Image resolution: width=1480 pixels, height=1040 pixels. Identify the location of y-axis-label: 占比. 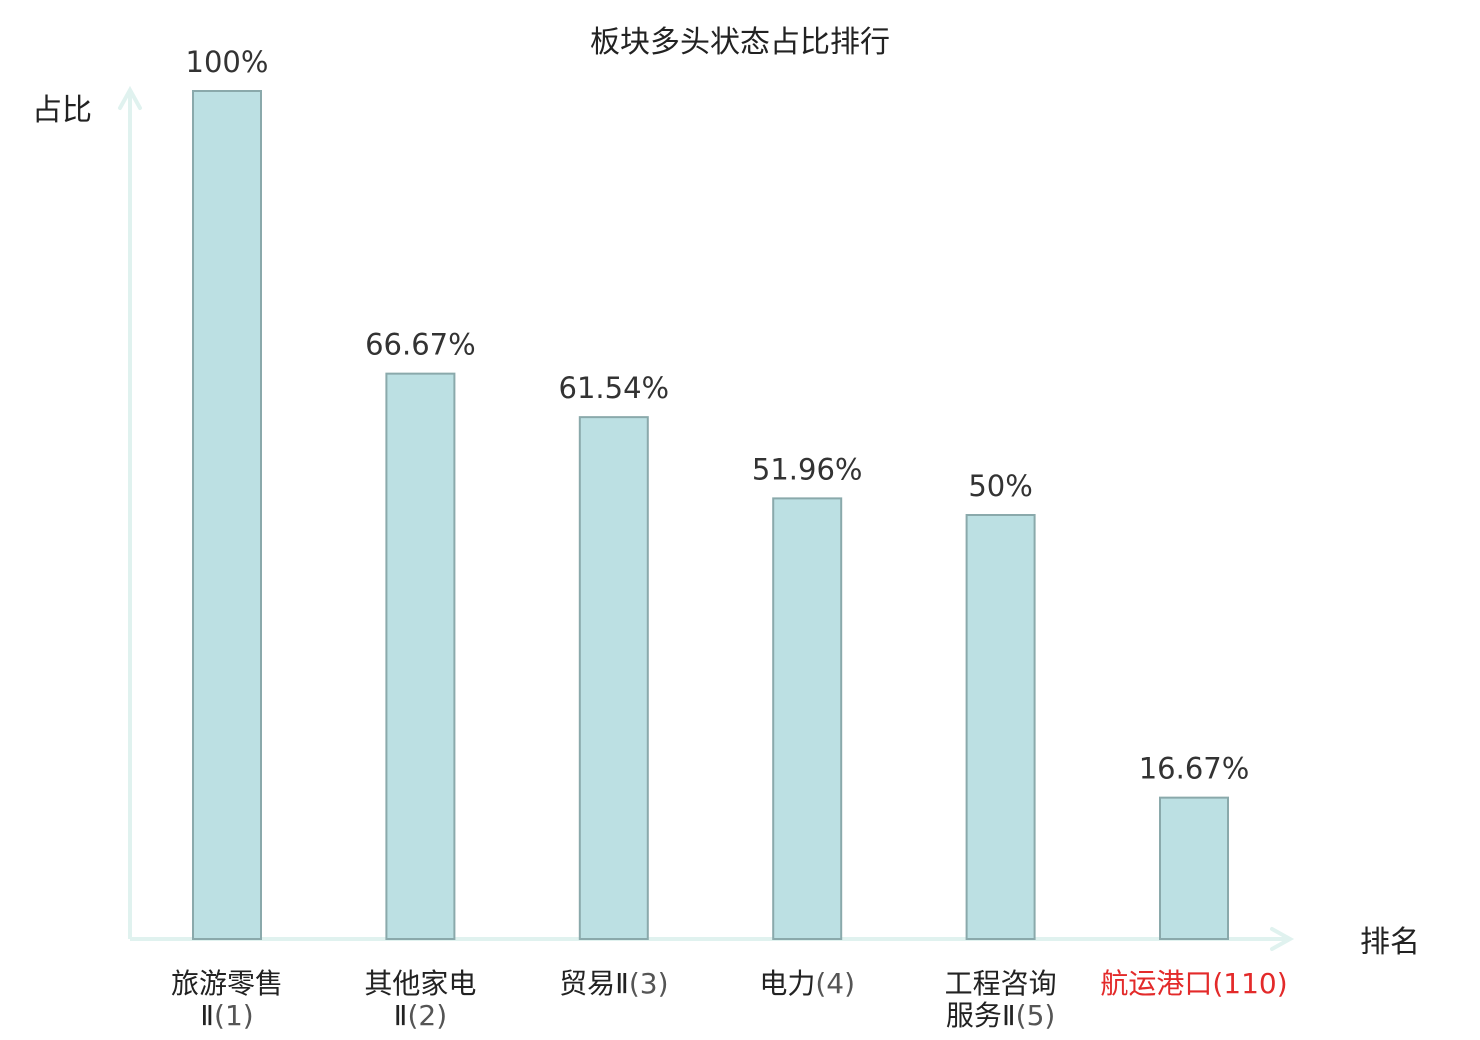
(62, 110).